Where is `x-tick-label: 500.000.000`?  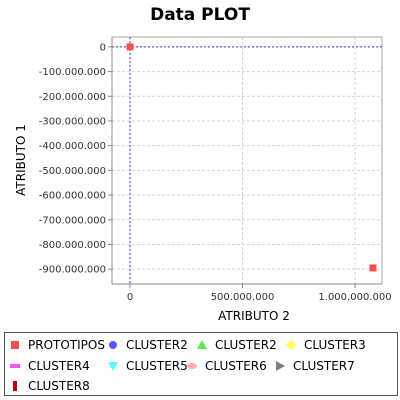 x-tick-label: 500.000.000 is located at coordinates (243, 297).